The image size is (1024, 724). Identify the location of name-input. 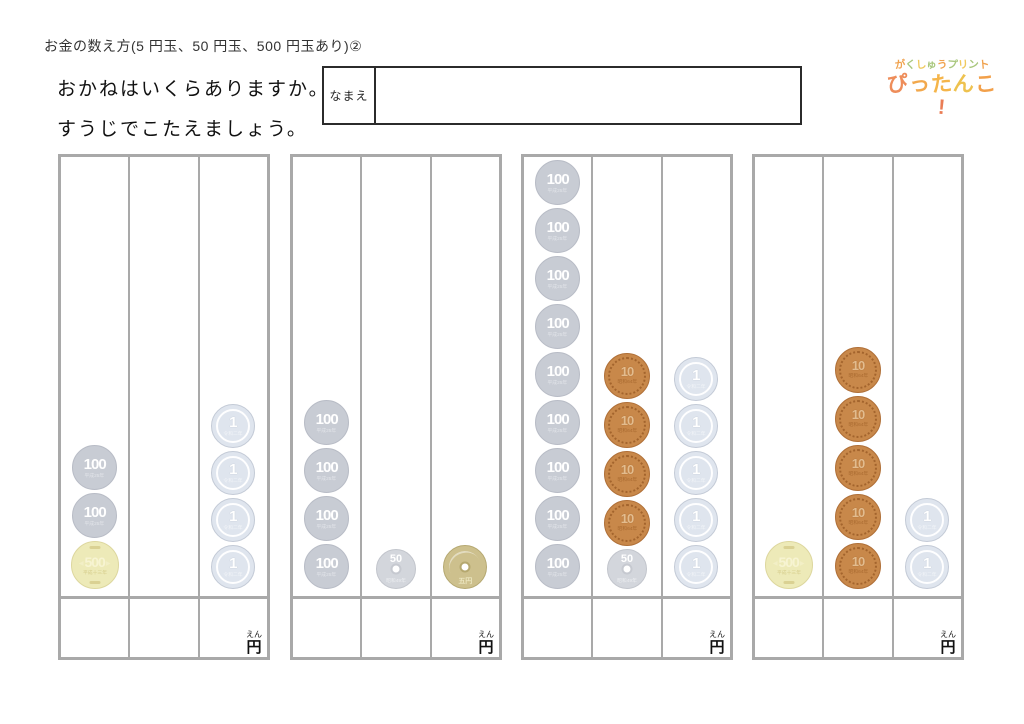
(588, 95).